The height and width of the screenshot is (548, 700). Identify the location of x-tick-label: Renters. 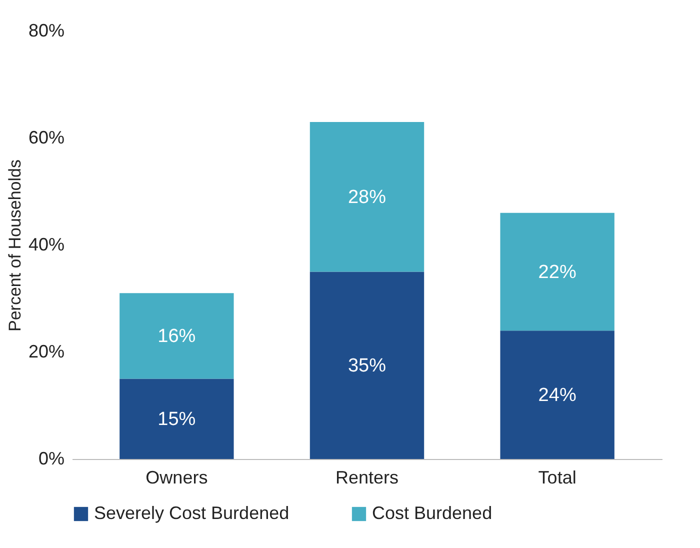
(367, 478).